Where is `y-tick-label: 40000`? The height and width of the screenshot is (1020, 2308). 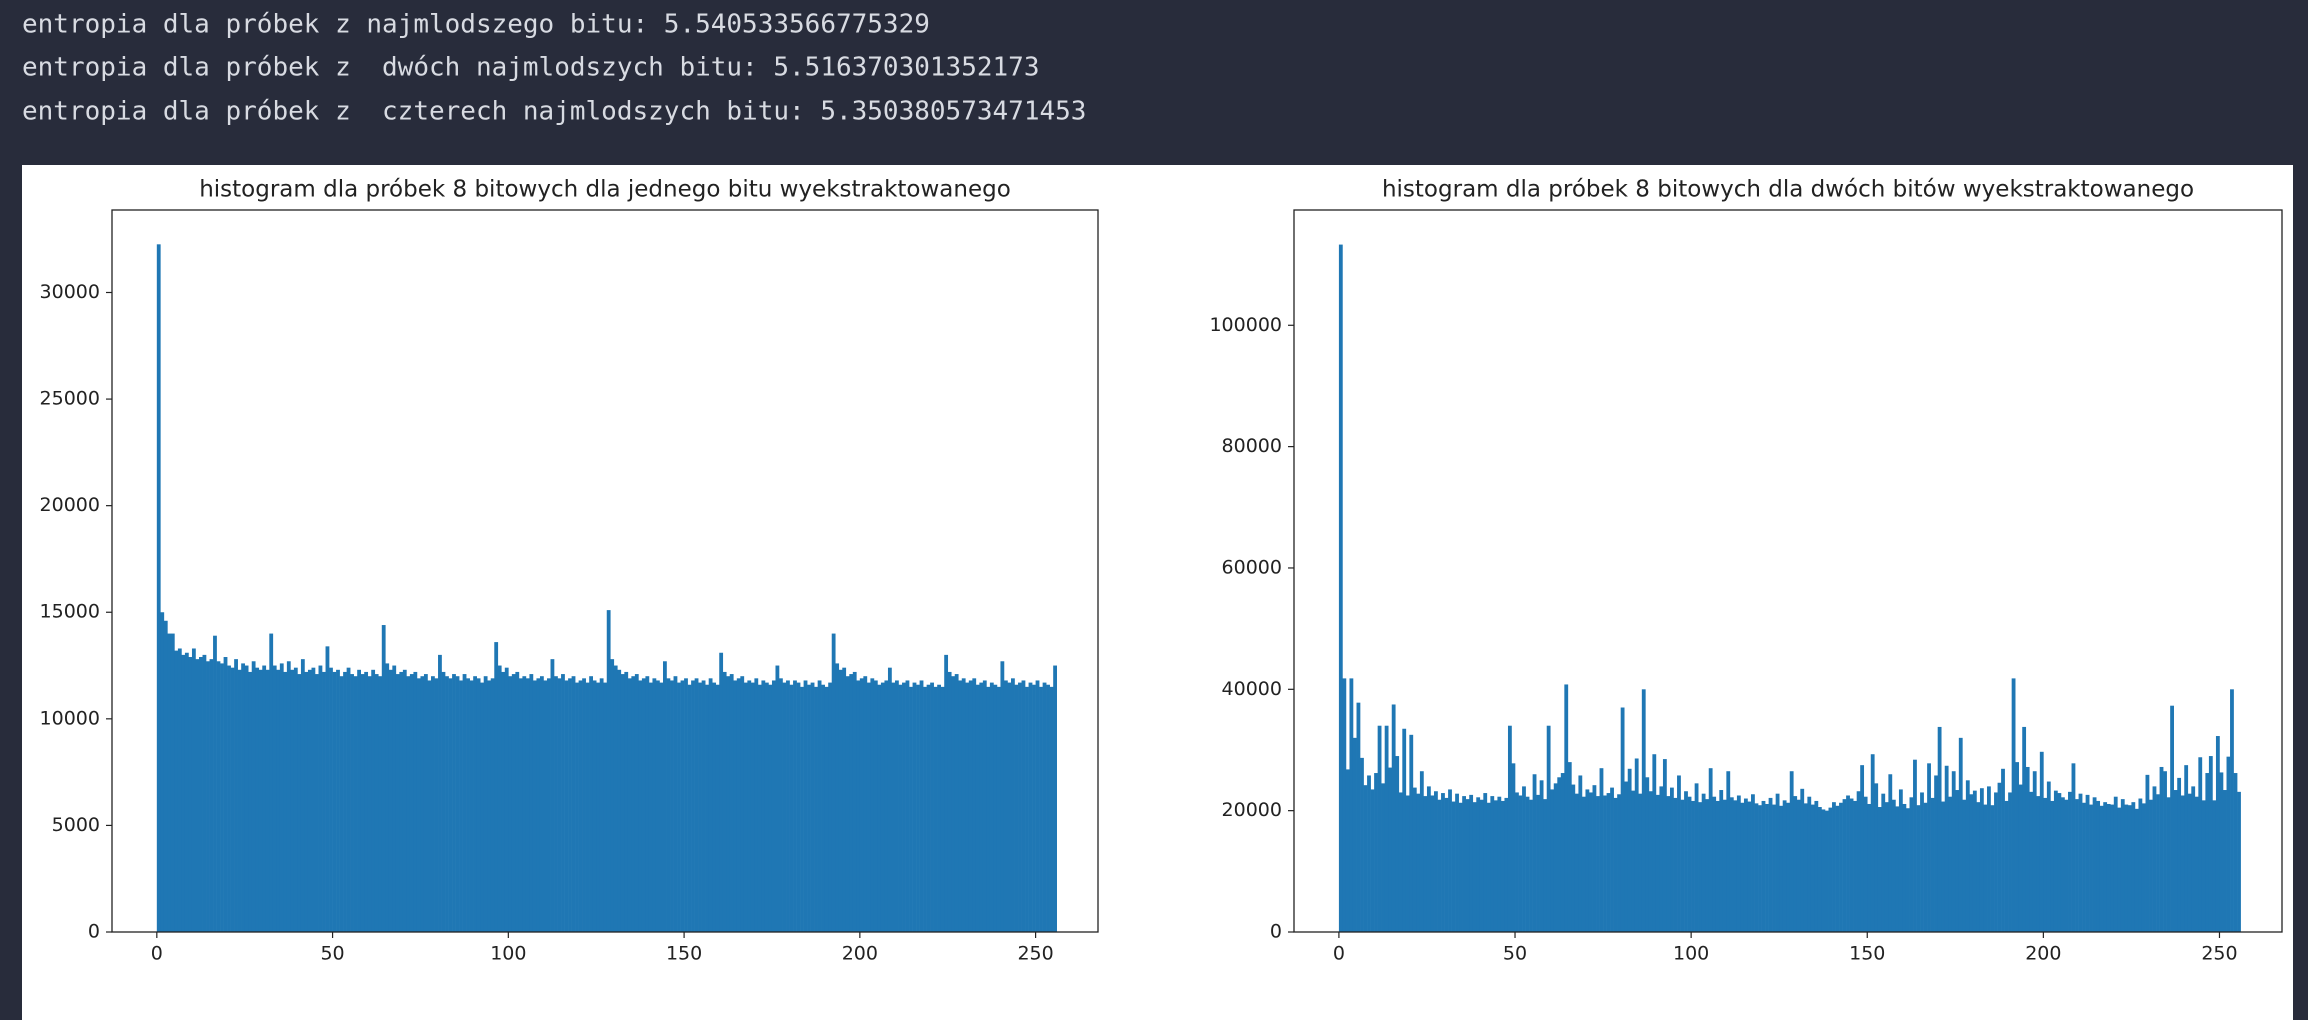
y-tick-label: 40000 is located at coordinates (1252, 689).